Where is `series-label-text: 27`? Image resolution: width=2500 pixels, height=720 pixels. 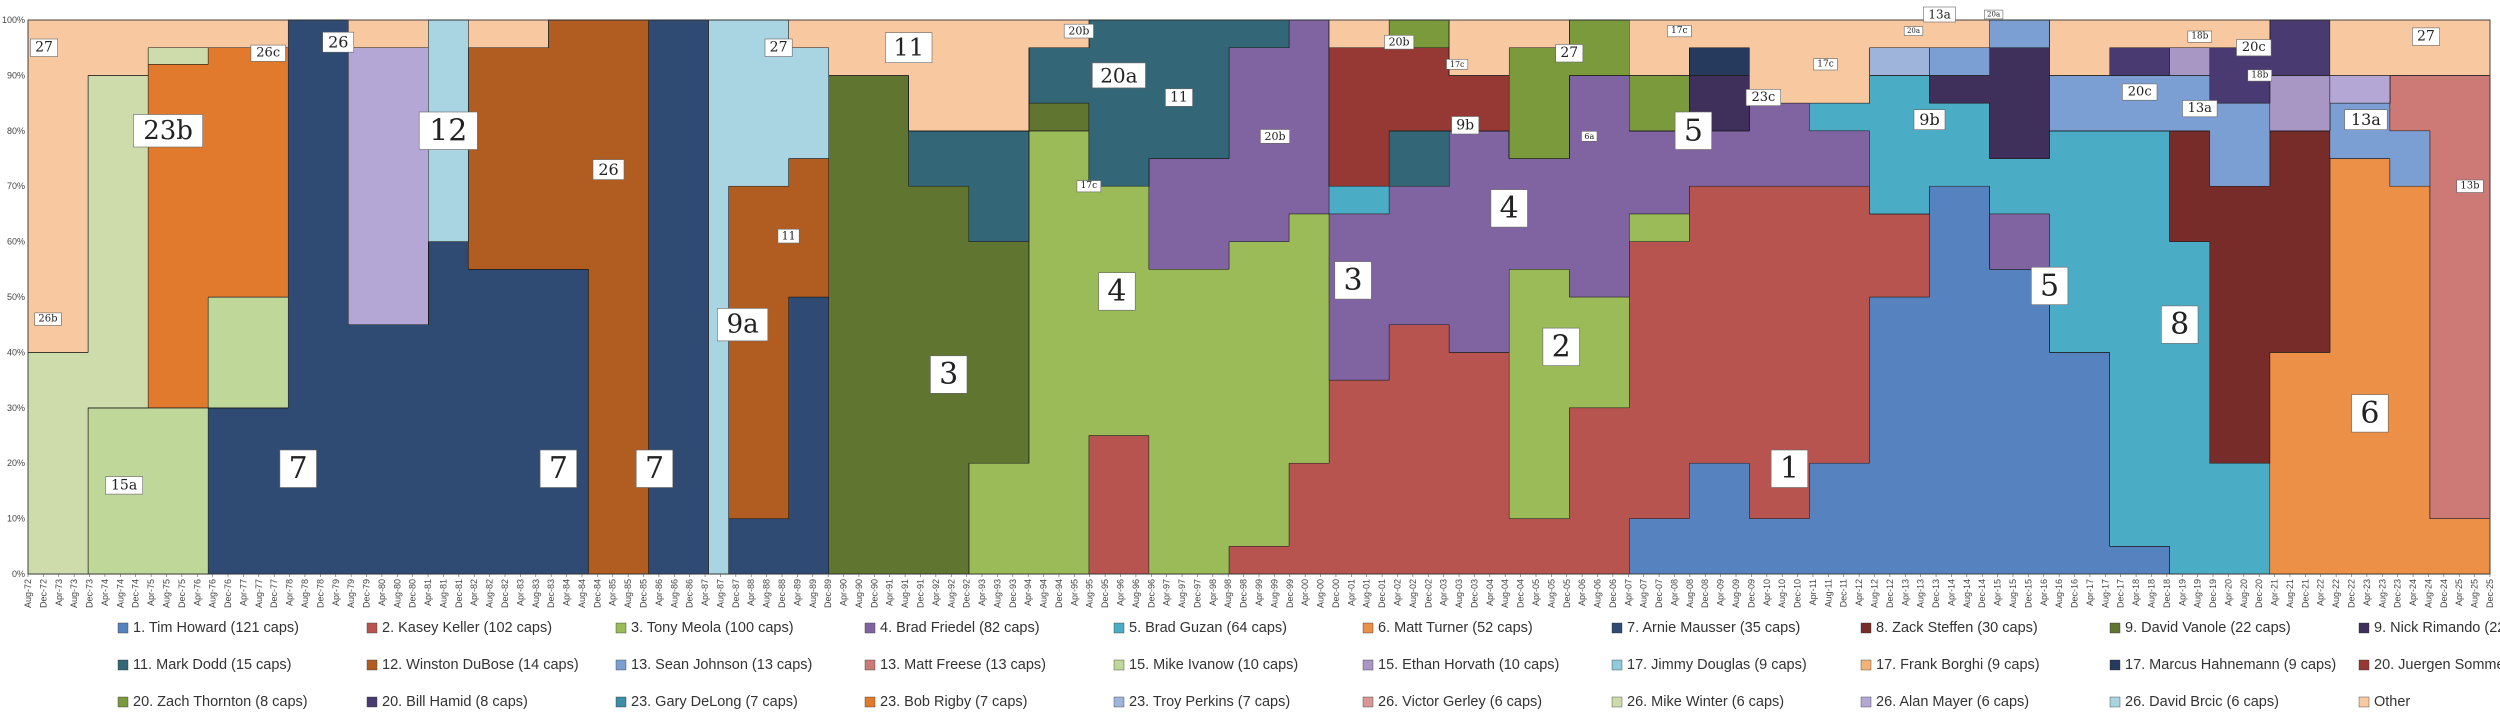 series-label-text: 27 is located at coordinates (2426, 37).